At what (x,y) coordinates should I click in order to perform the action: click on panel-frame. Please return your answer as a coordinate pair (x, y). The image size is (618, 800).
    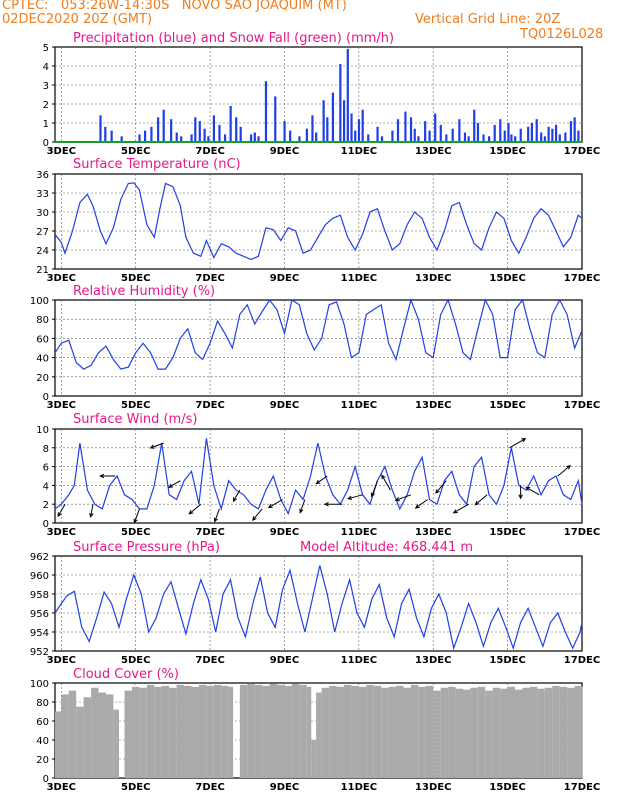
    Looking at the image, I should click on (318, 221).